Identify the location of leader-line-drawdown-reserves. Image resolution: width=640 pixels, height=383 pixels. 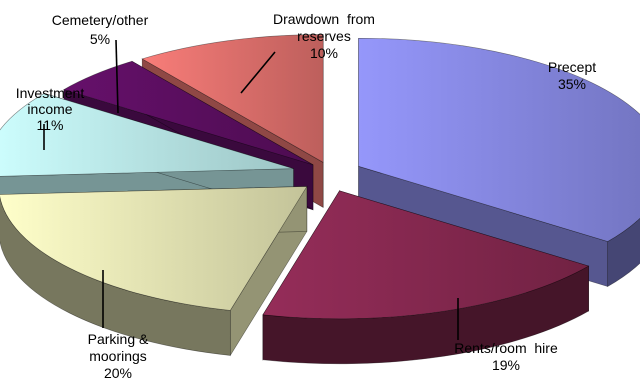
(258, 72).